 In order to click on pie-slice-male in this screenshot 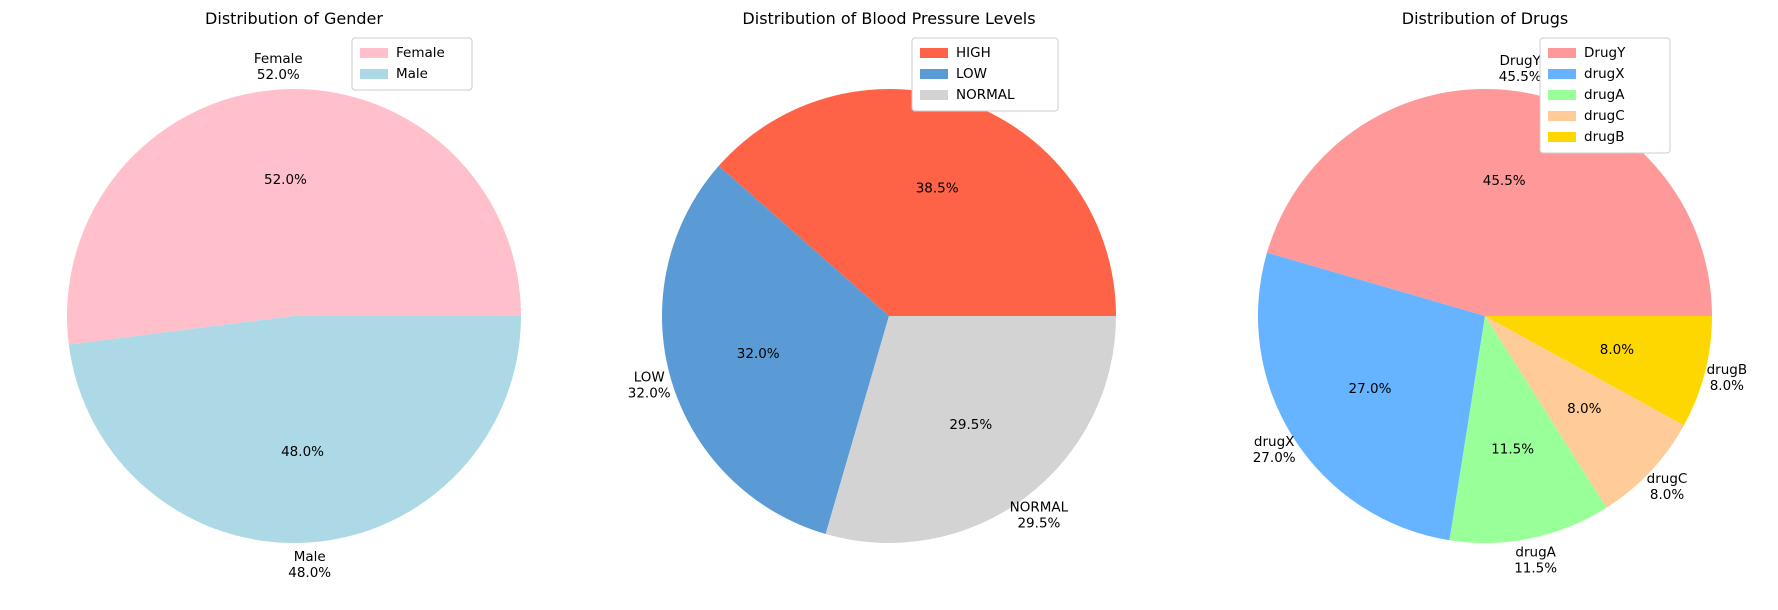, I will do `click(294, 429)`.